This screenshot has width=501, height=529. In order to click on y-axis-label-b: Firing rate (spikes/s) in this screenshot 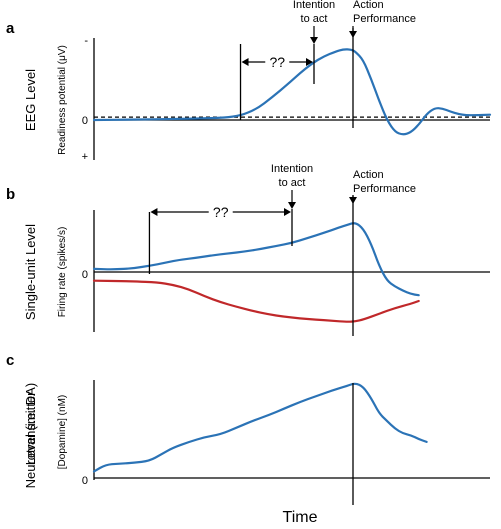, I will do `click(62, 272)`.